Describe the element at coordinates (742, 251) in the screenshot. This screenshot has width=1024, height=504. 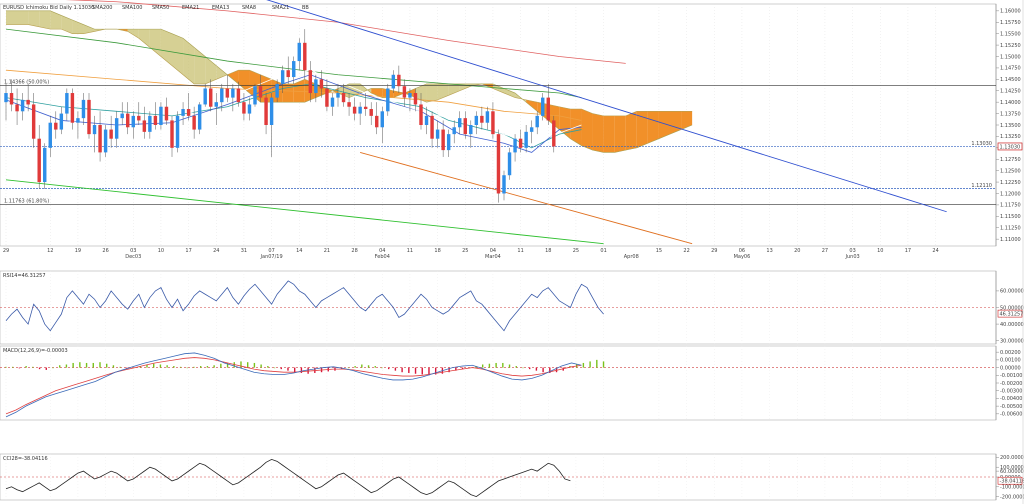
I see `x-tick-label: 06` at that location.